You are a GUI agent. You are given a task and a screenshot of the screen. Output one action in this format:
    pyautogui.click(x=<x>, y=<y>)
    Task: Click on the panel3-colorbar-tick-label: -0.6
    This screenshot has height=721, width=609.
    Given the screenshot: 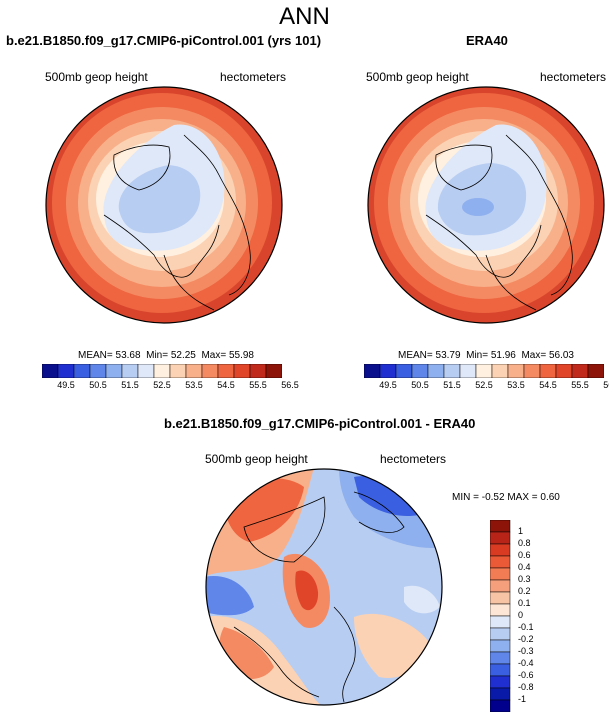 What is the action you would take?
    pyautogui.click(x=526, y=675)
    